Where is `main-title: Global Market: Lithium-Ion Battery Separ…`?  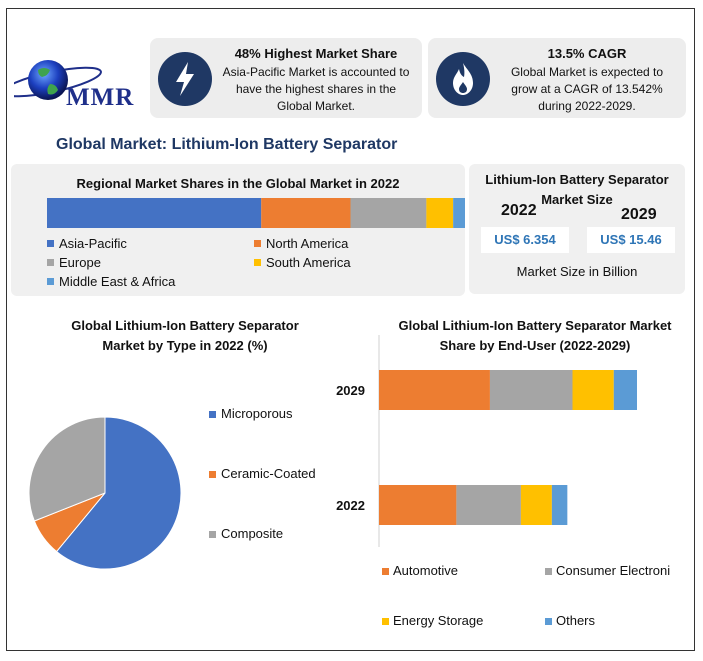 main-title: Global Market: Lithium-Ion Battery Separ… is located at coordinates (227, 144).